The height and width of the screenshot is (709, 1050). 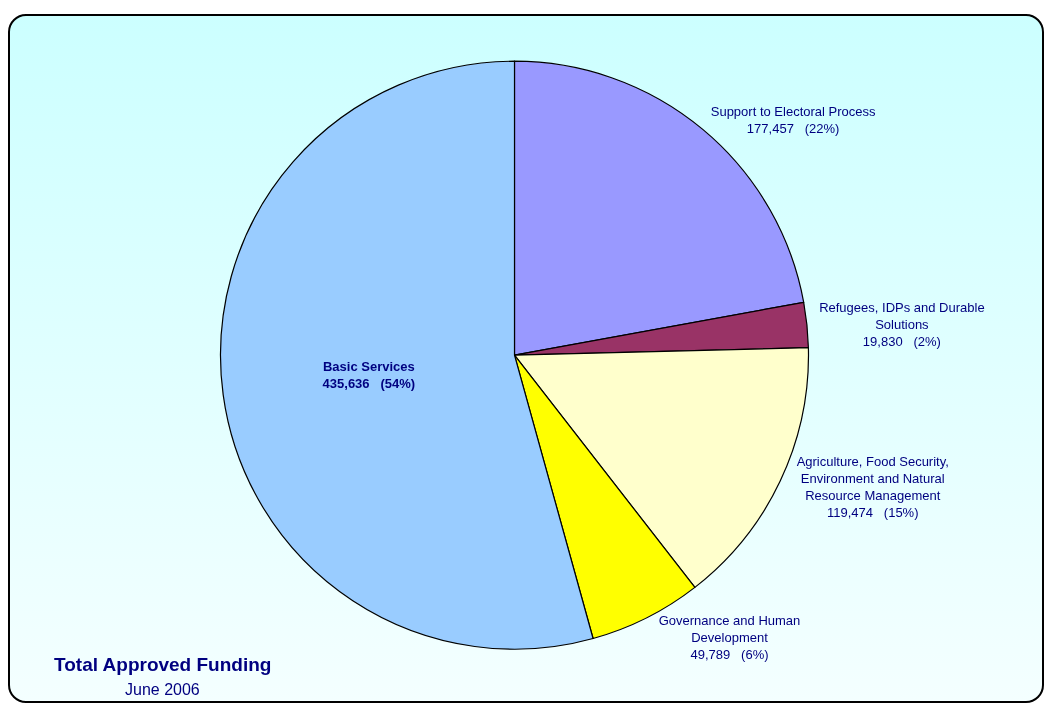 What do you see at coordinates (163, 664) in the screenshot?
I see `text: Total Approved Funding` at bounding box center [163, 664].